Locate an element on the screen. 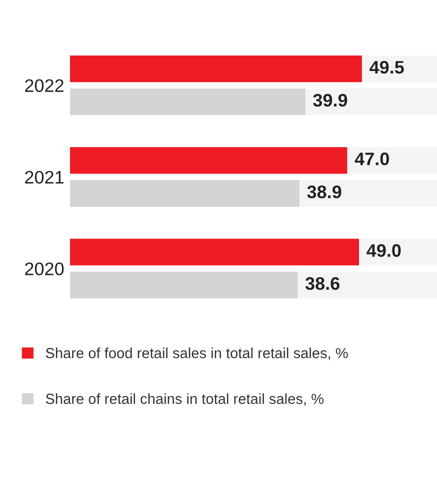 The image size is (437, 499). data-label: 38.9 is located at coordinates (324, 191).